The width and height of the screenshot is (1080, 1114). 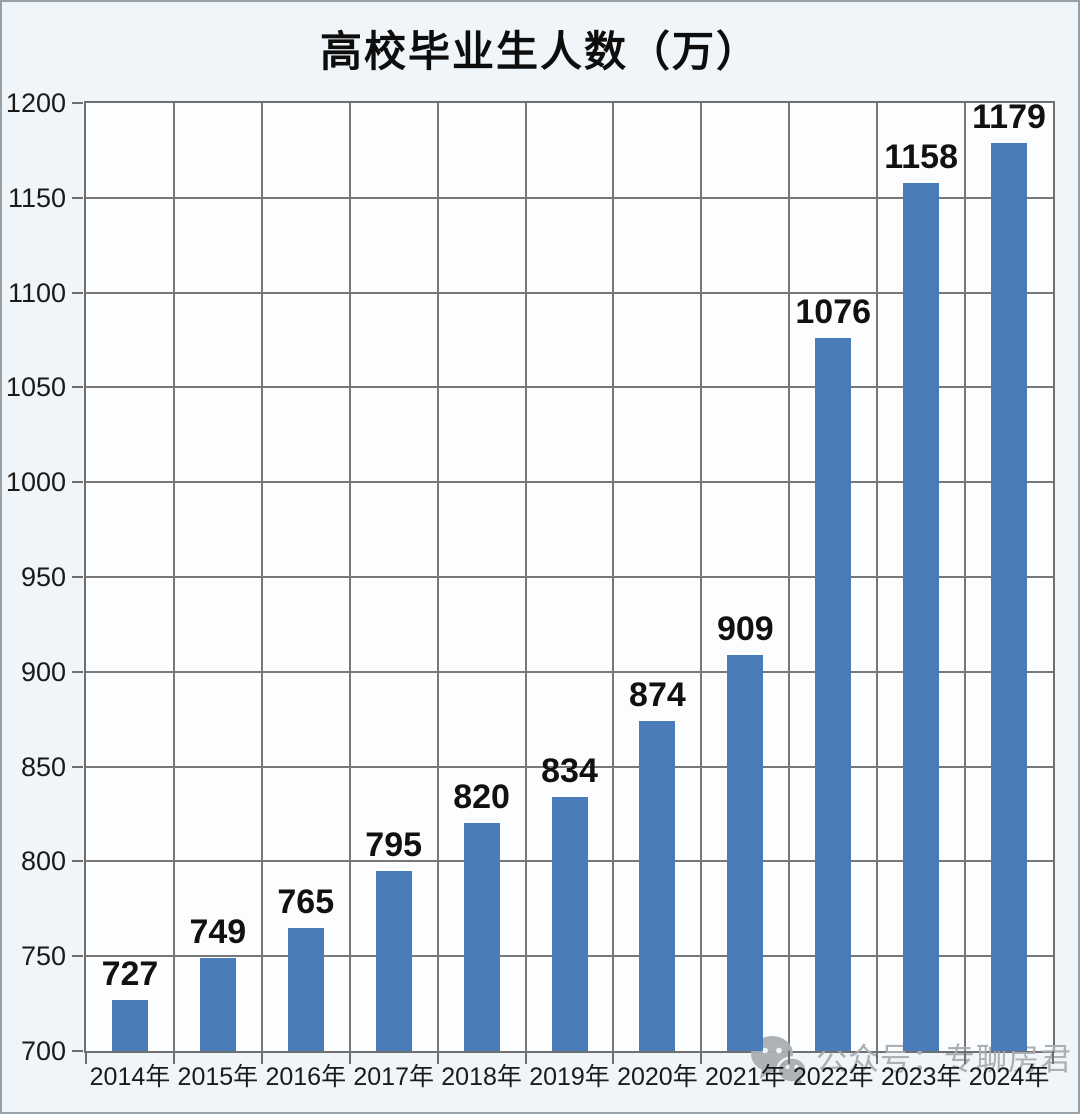 What do you see at coordinates (1009, 596) in the screenshot?
I see `bar-2024年` at bounding box center [1009, 596].